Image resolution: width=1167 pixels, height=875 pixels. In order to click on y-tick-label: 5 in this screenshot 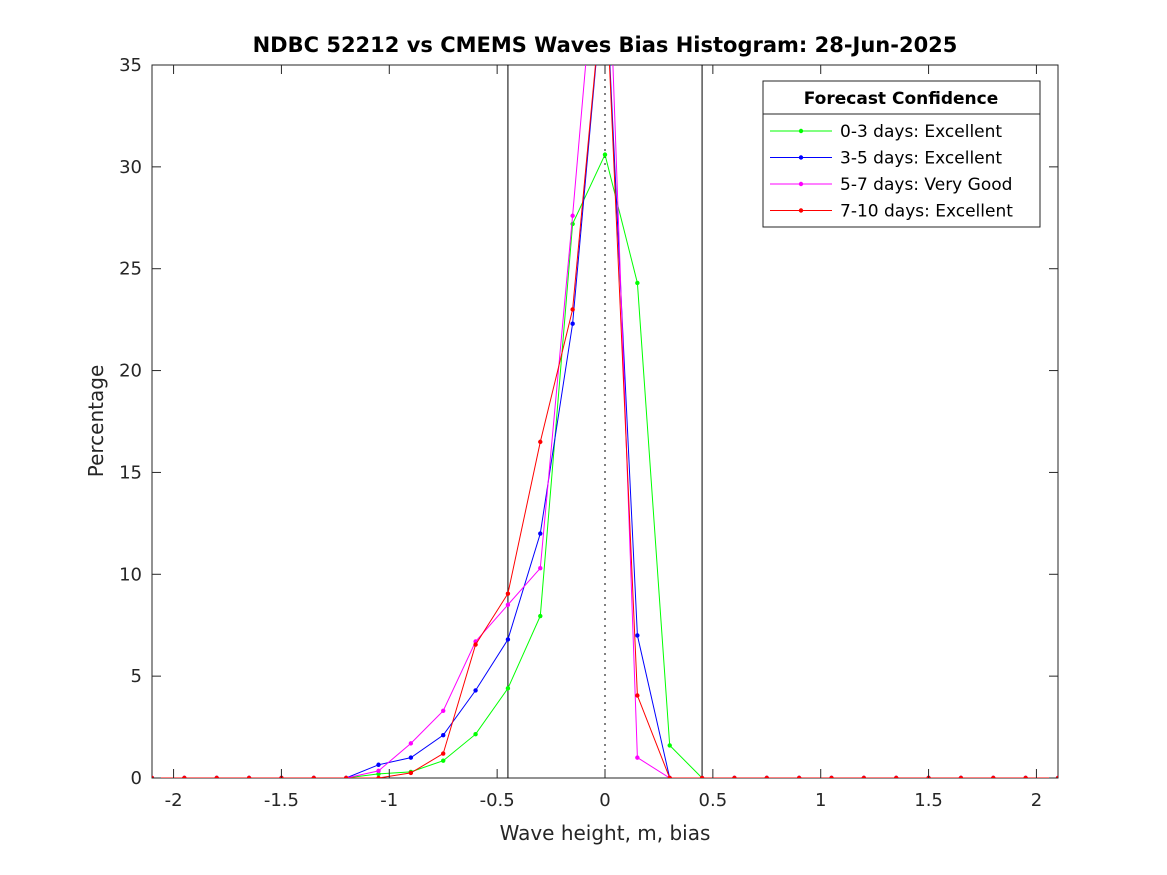, I will do `click(136, 676)`.